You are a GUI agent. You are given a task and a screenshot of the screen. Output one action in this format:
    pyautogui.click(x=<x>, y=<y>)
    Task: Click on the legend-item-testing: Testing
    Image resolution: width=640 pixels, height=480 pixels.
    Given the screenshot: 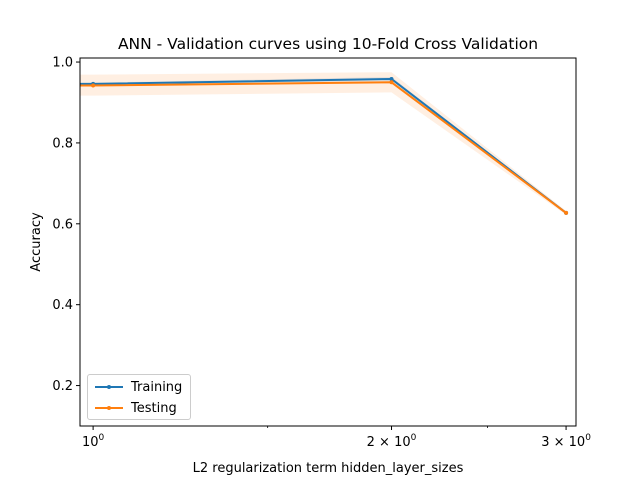 What is the action you would take?
    pyautogui.click(x=136, y=408)
    